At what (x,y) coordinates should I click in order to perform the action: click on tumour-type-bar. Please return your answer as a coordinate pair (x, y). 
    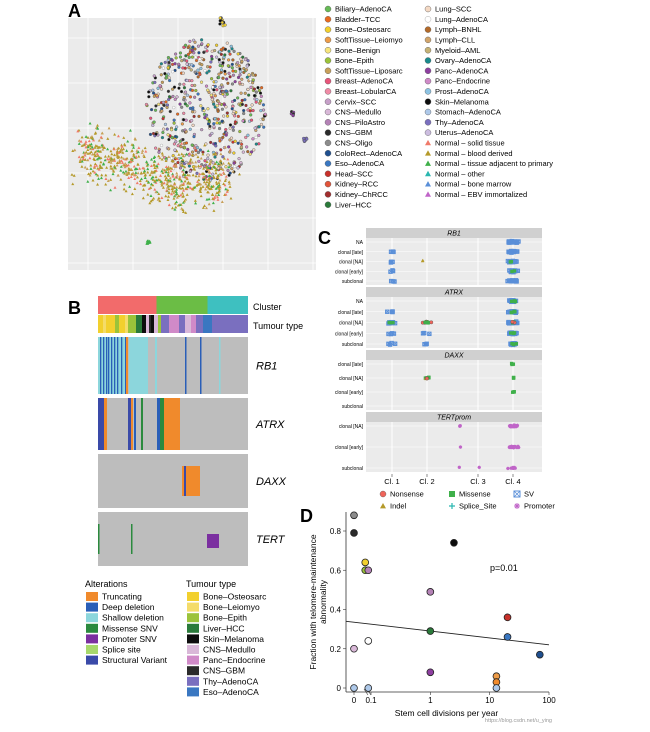
    Looking at the image, I should click on (147, 324).